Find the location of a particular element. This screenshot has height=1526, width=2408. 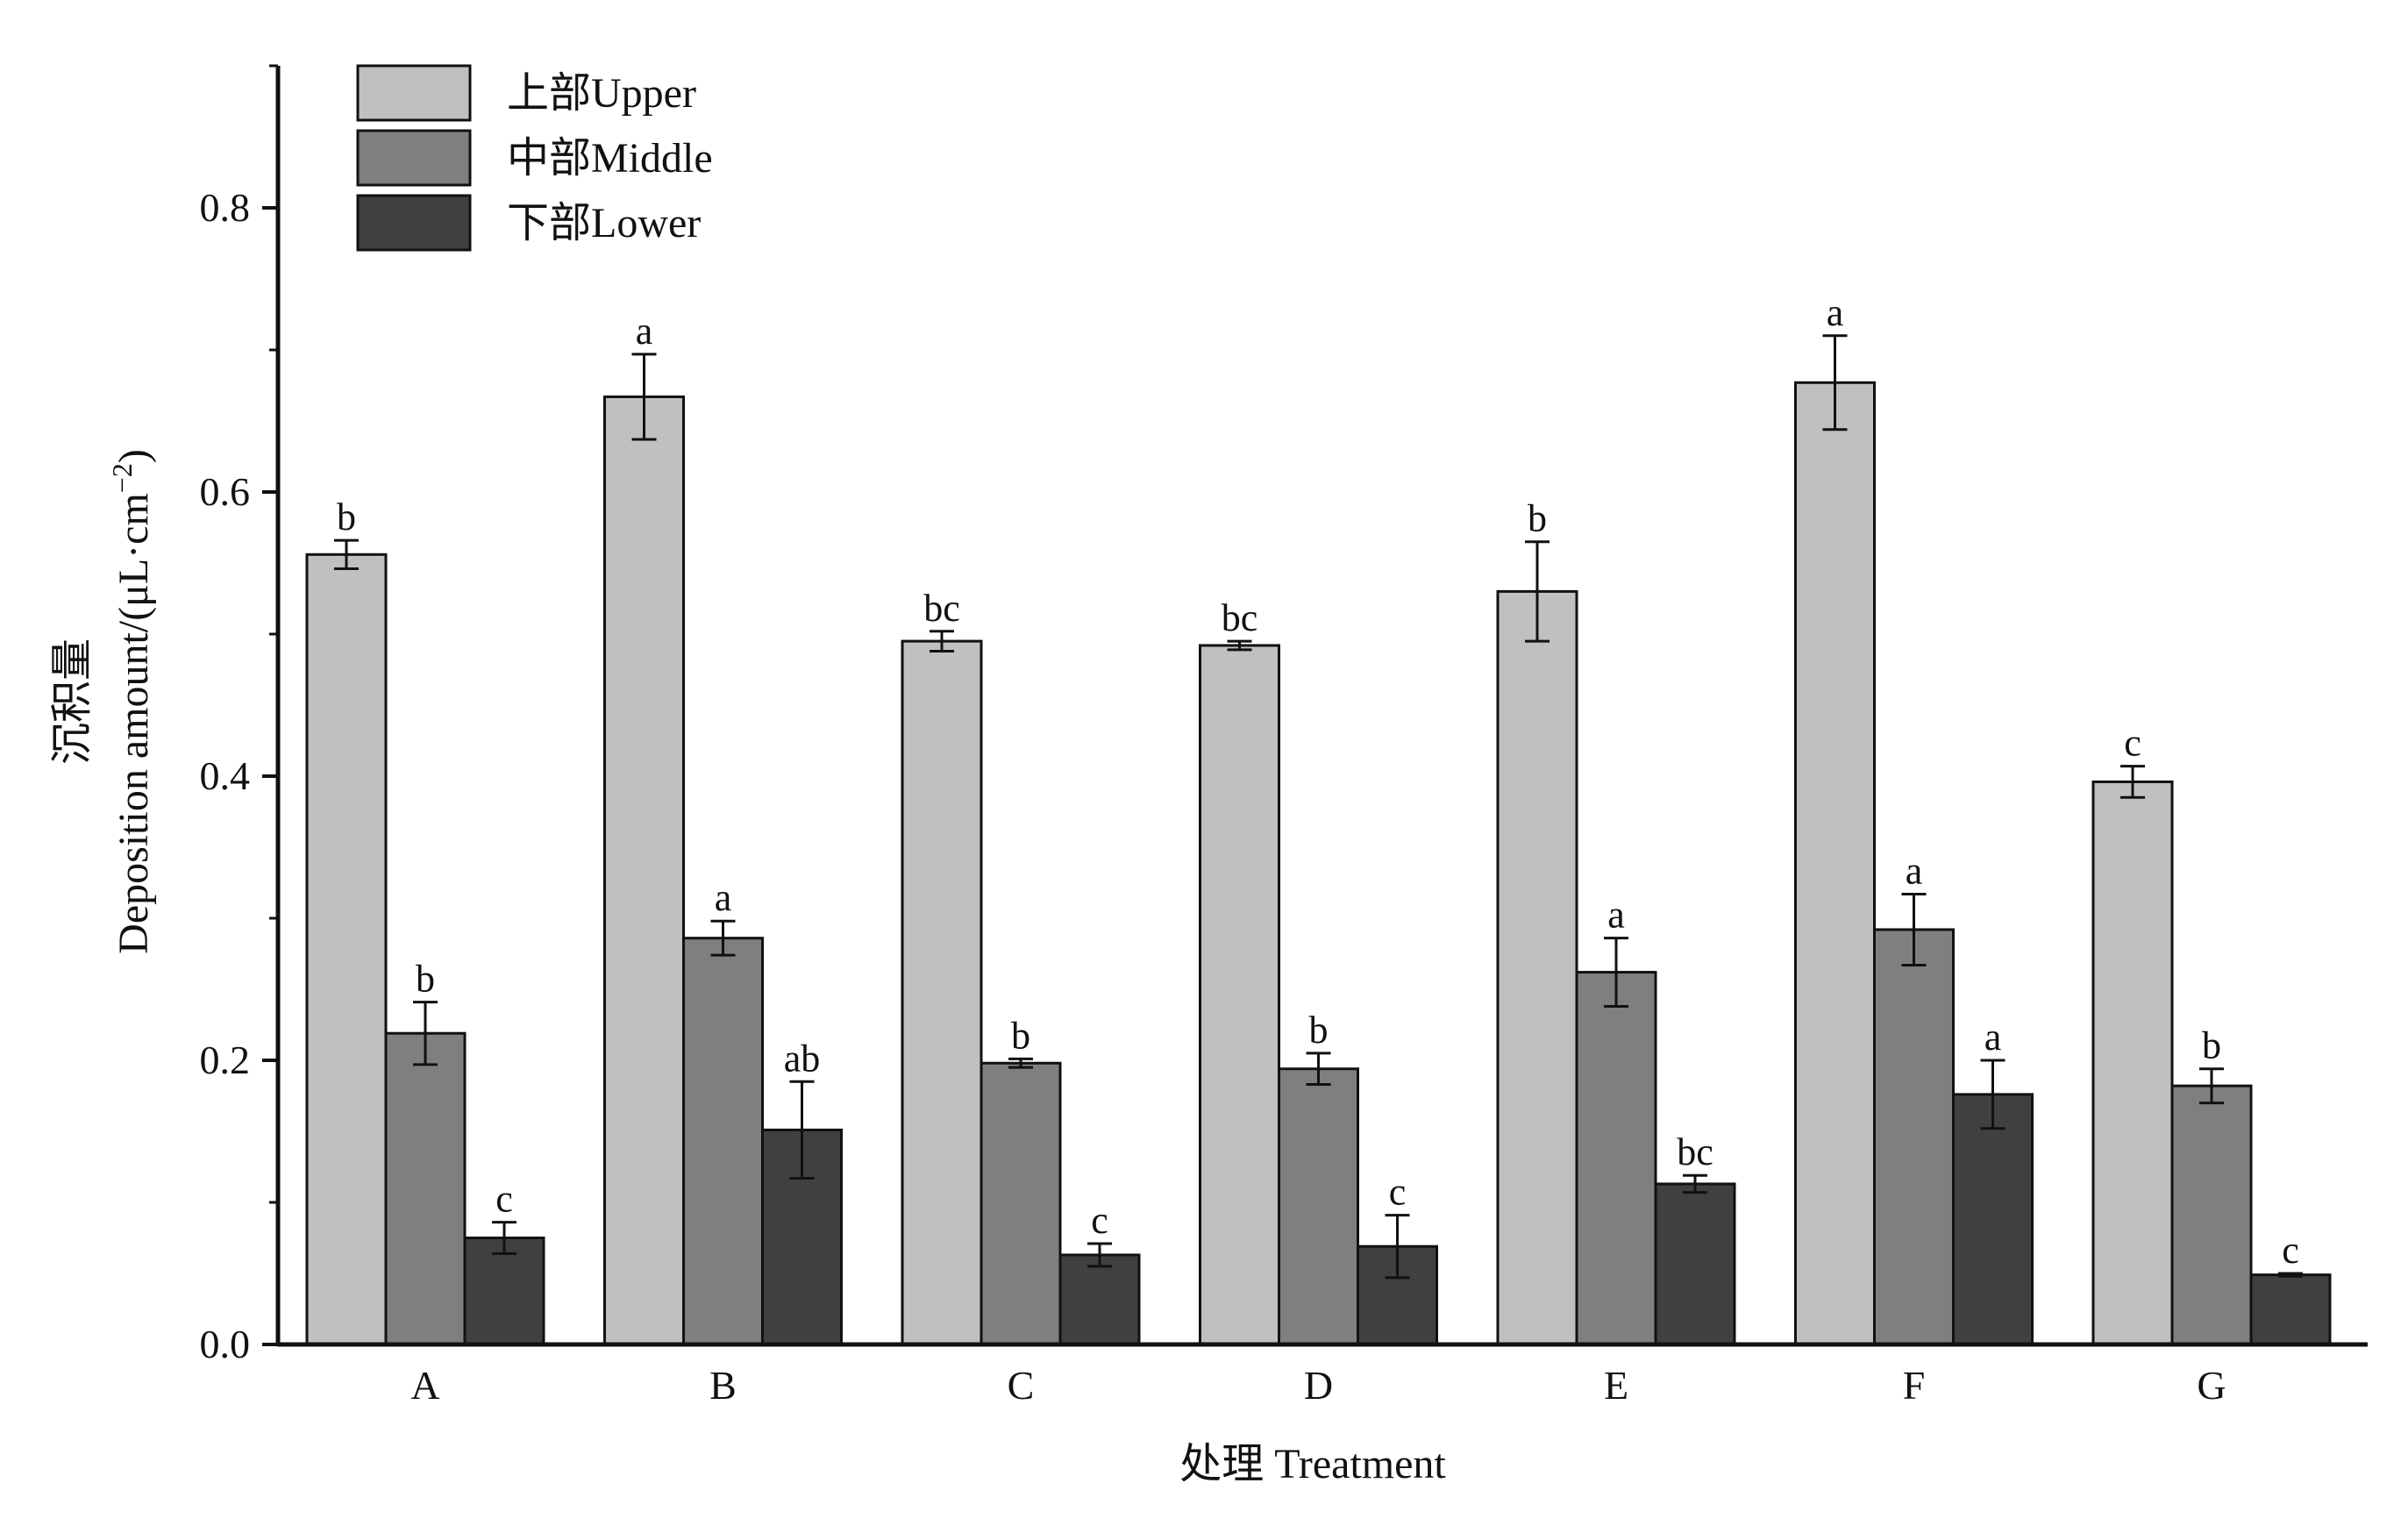

y-axis-title-sup: −2 is located at coordinates (122, 478).